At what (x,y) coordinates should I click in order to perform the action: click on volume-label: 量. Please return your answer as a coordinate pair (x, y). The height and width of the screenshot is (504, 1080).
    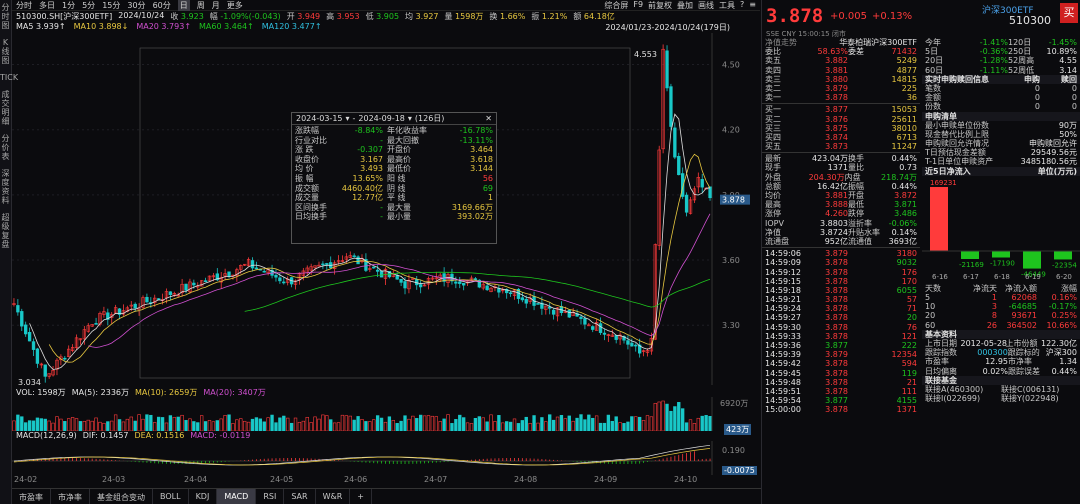
    Looking at the image, I should click on (448, 16).